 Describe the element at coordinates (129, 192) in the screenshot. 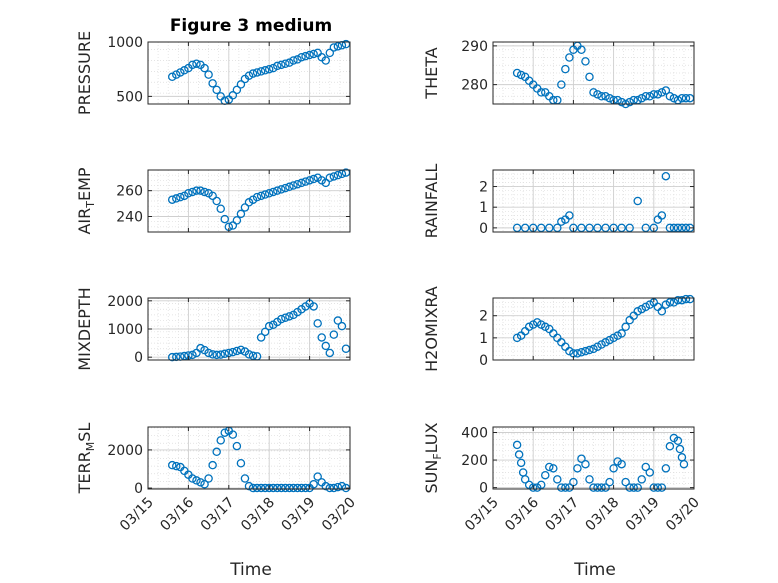

I see `y-tick-label: 260` at that location.